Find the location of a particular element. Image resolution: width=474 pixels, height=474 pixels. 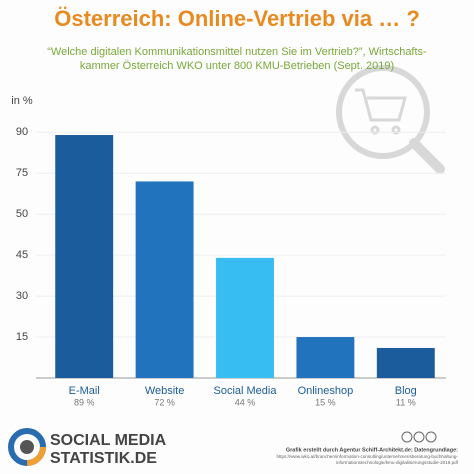

value-label: 11 % is located at coordinates (406, 402).